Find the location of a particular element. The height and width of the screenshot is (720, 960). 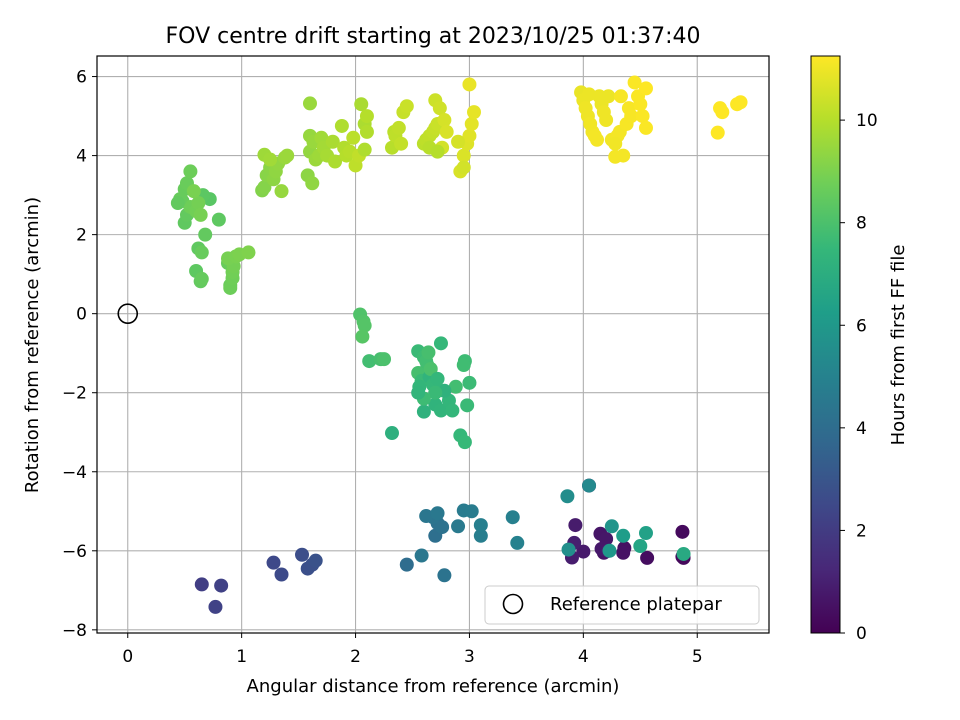

x-tick-label: 2 is located at coordinates (355, 657).